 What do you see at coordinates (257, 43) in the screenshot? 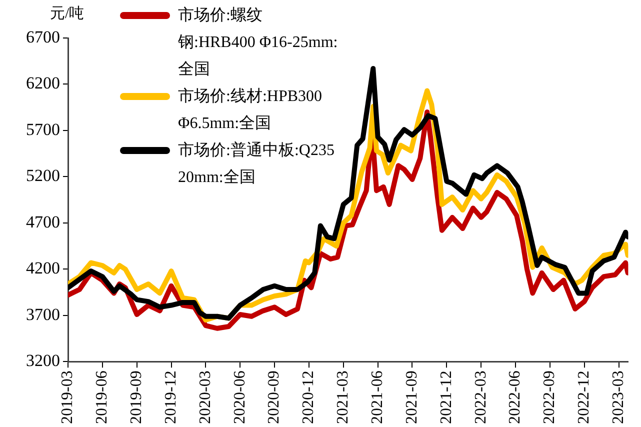
I see `legend-label: 市场价:螺纹钢:HRB400 Φ16-25mm:全国` at bounding box center [257, 43].